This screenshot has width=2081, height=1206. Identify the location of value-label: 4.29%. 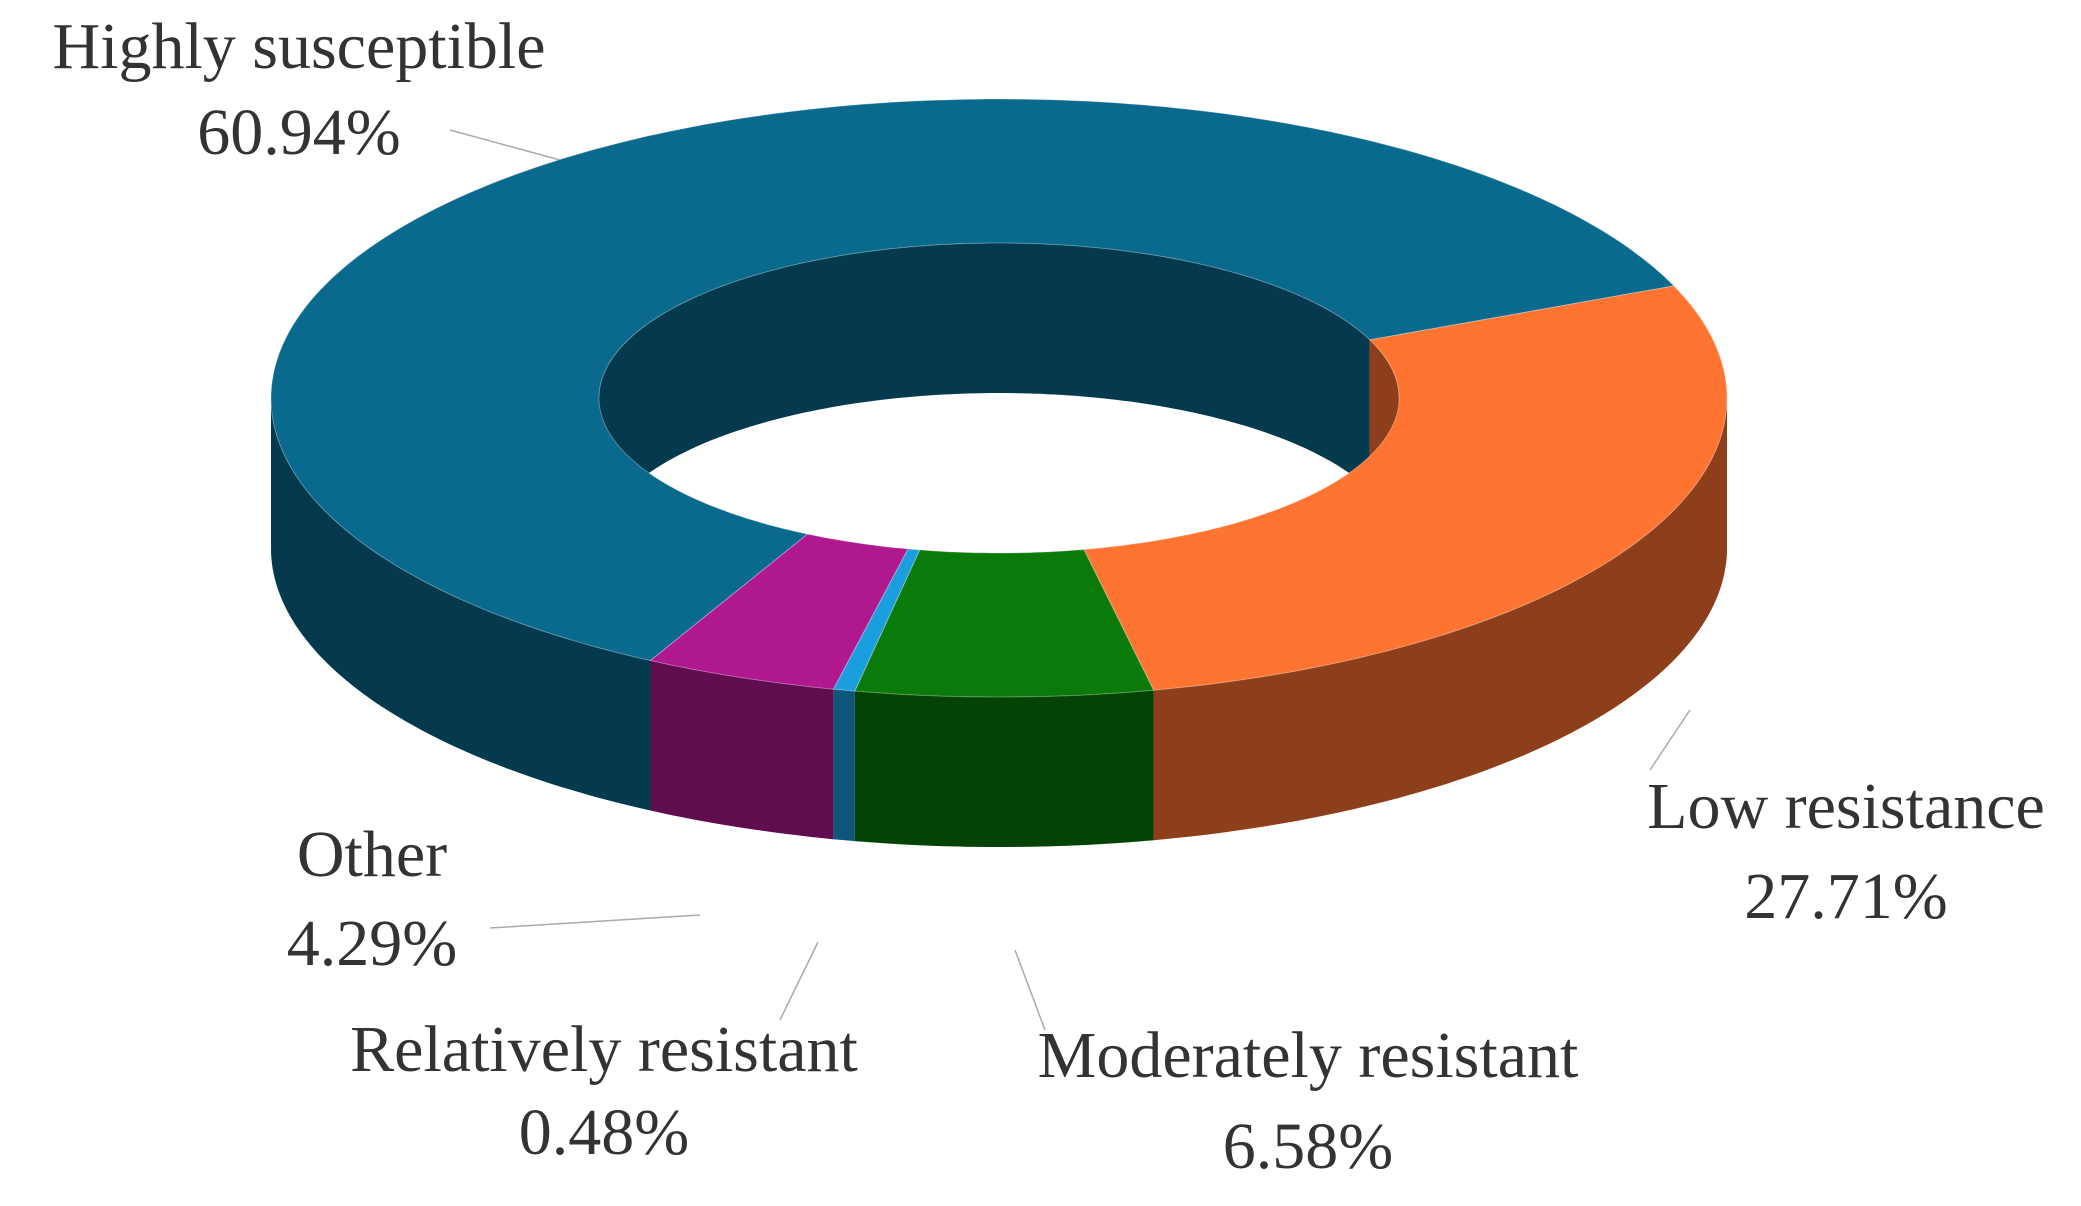
(372, 943).